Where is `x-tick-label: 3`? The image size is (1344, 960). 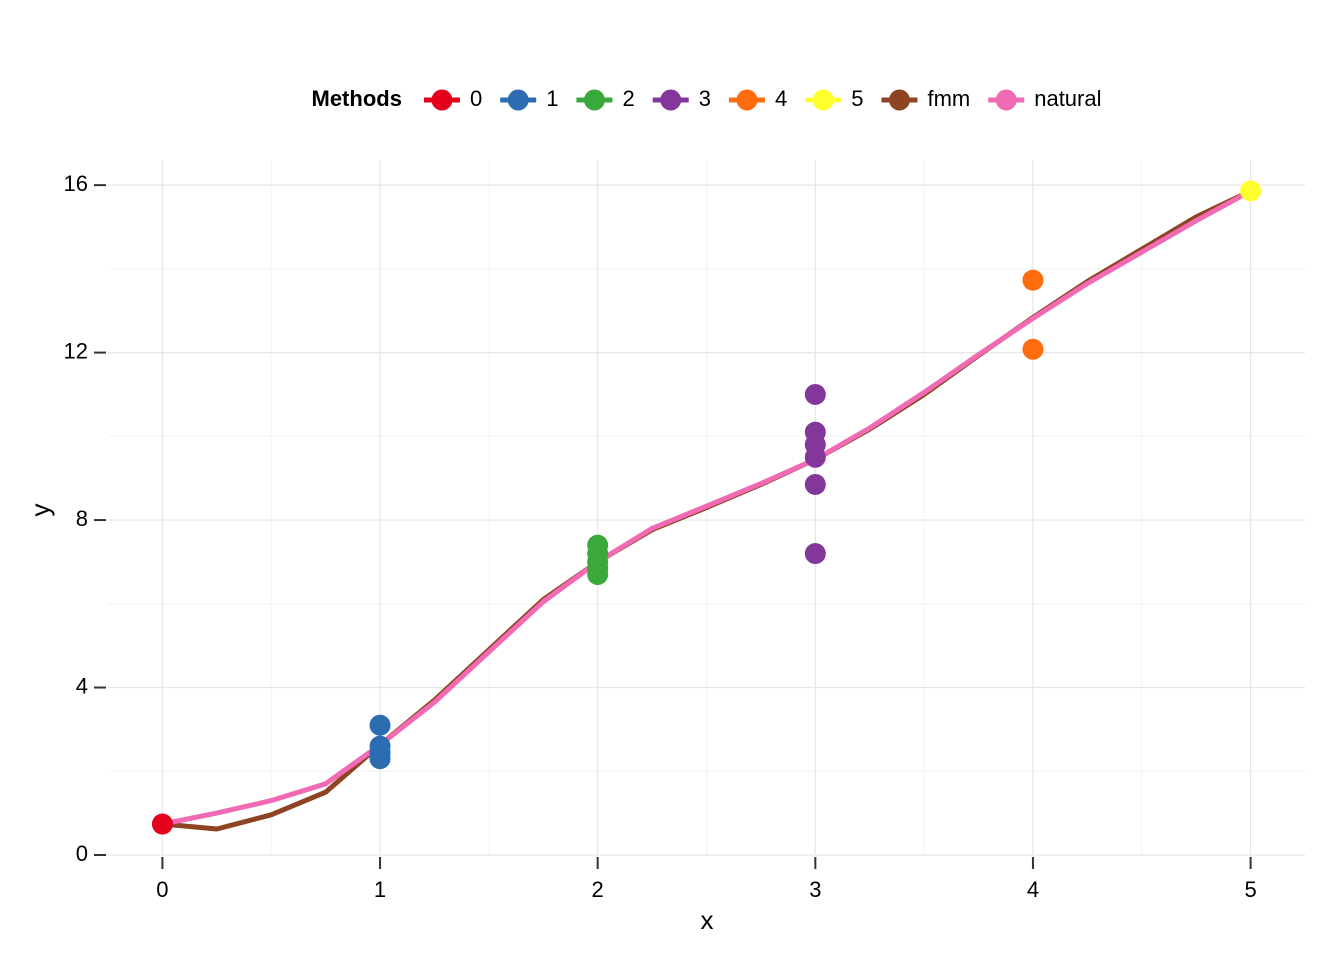 x-tick-label: 3 is located at coordinates (815, 889).